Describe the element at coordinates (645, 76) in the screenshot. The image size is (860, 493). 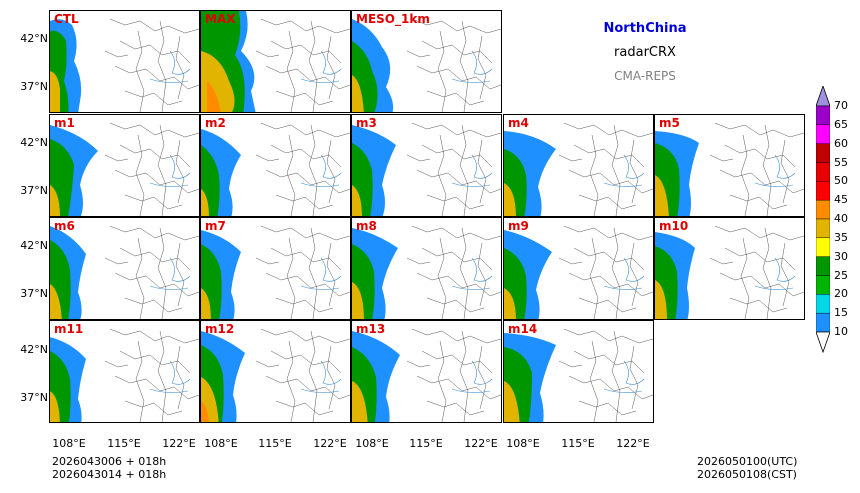
I see `system-title: CMA-REPS` at that location.